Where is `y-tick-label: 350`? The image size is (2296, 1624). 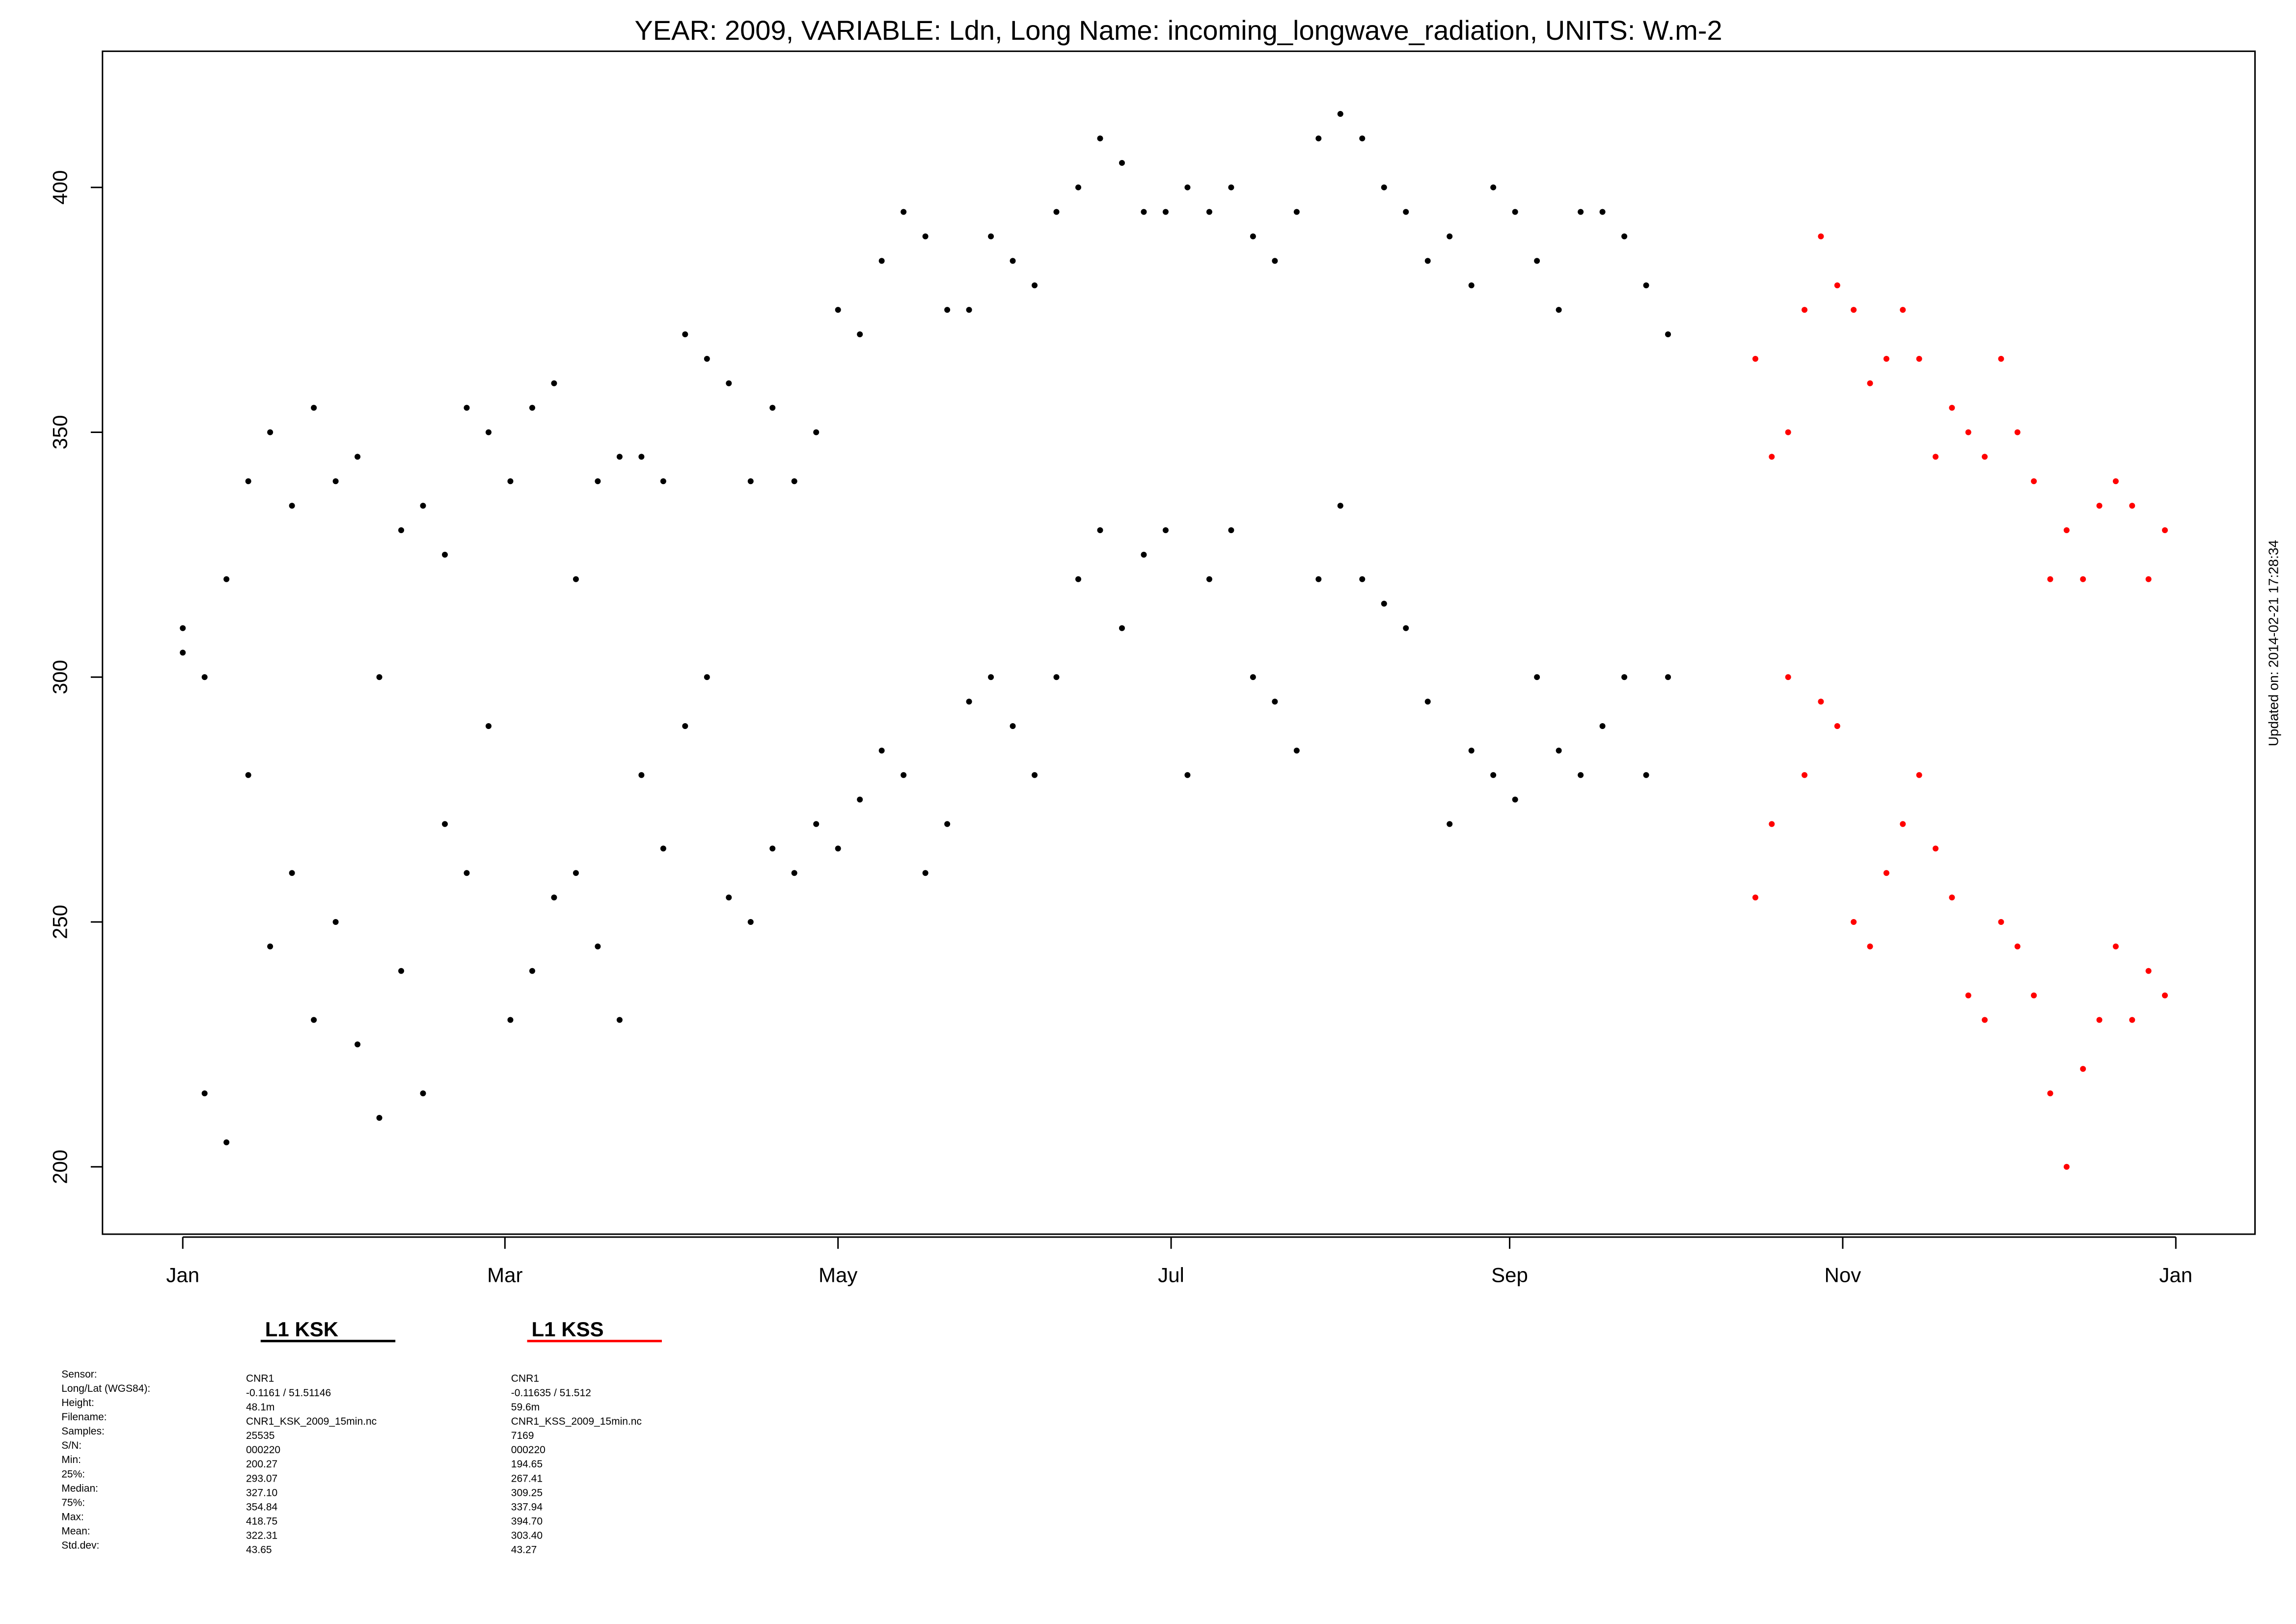
y-tick-label: 350 is located at coordinates (59, 432).